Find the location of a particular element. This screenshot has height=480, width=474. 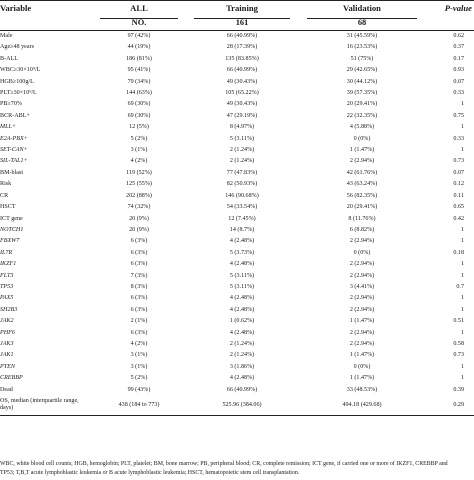

variable-cell: JAK3 is located at coordinates (7, 343).